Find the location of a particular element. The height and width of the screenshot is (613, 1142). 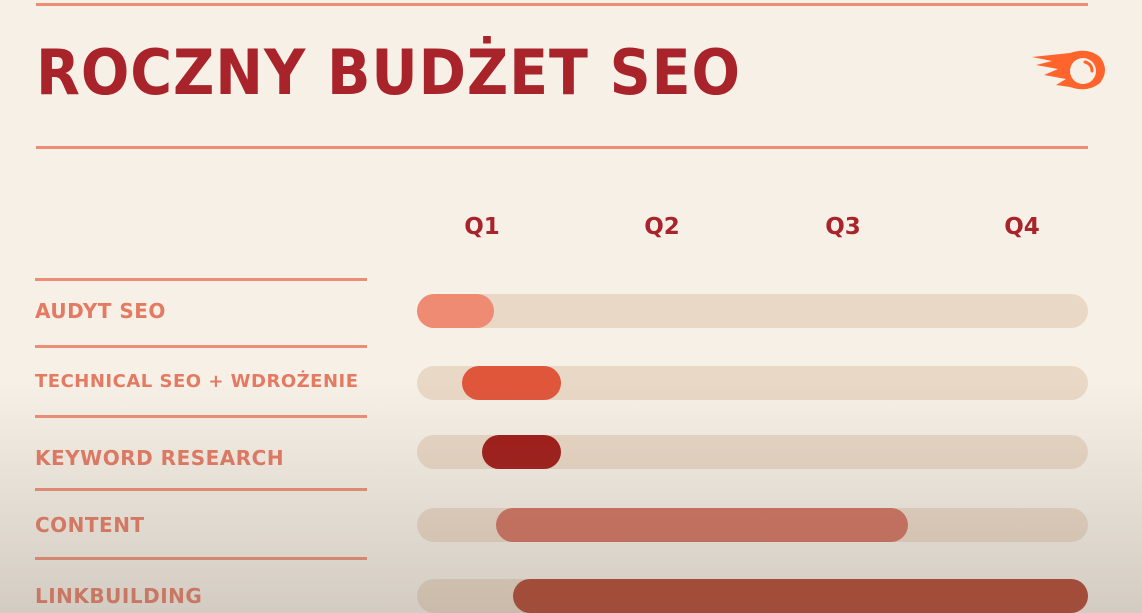

task-label: TECHNICAL SEO + WDROŻENIE is located at coordinates (197, 381).